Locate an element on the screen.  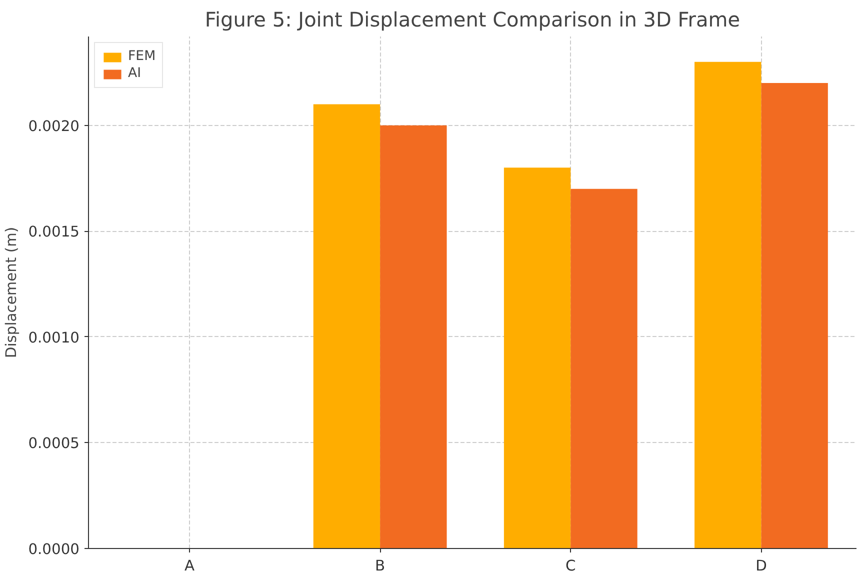
y-axis-title: Displacement (m) is located at coordinates (11, 292).